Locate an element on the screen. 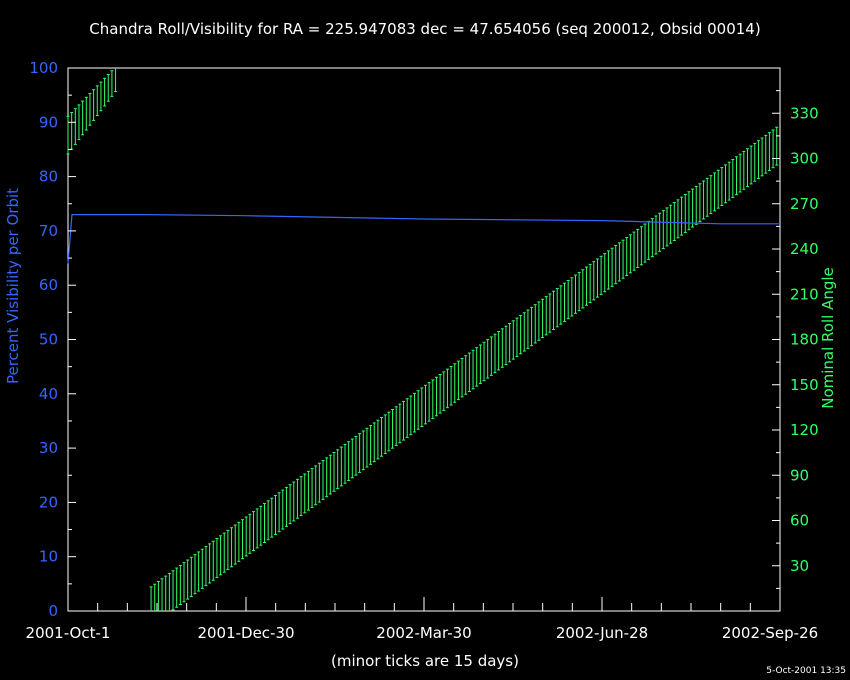 Image resolution: width=850 pixels, height=680 pixels. right-axis-tick-label: 300 is located at coordinates (804, 159).